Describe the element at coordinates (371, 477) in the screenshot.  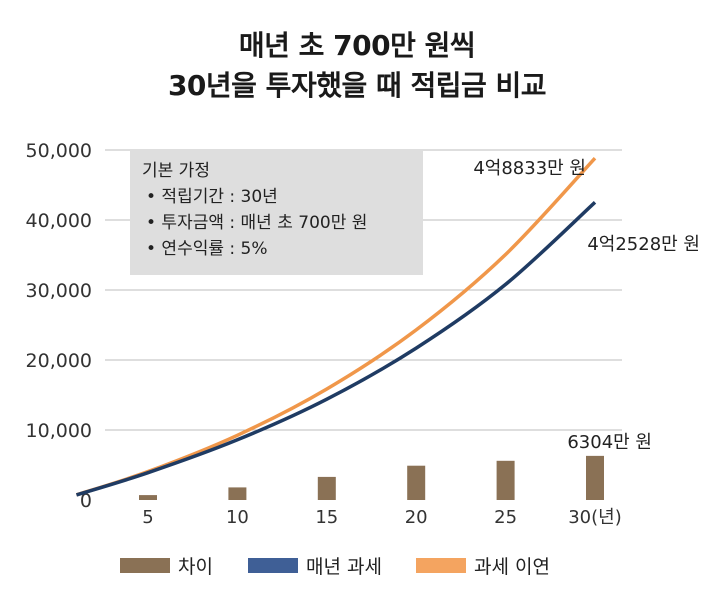
I see `diff-bars` at that location.